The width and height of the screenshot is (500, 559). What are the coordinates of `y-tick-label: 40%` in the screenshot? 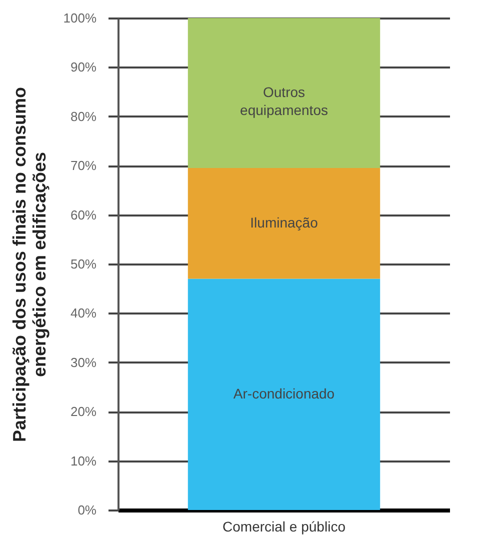 It's located at (83, 313).